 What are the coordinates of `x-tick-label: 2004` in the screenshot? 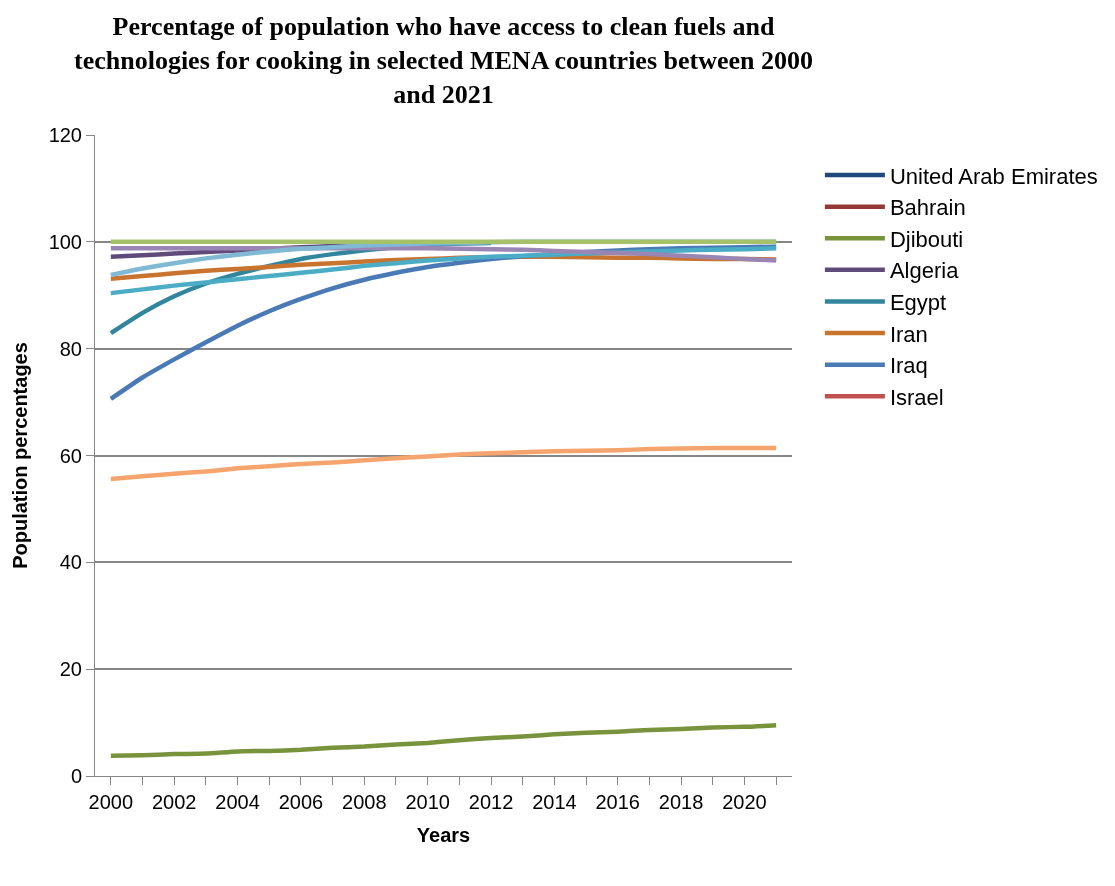 It's located at (237, 802).